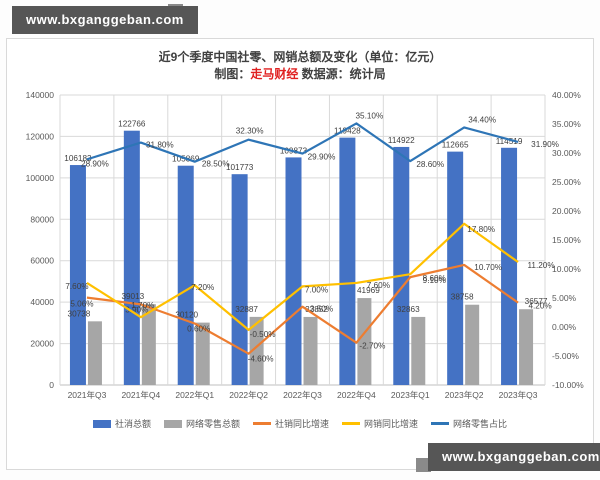 The image size is (600, 480). I want to click on x-axis-category: 2021年Q3, so click(87, 395).